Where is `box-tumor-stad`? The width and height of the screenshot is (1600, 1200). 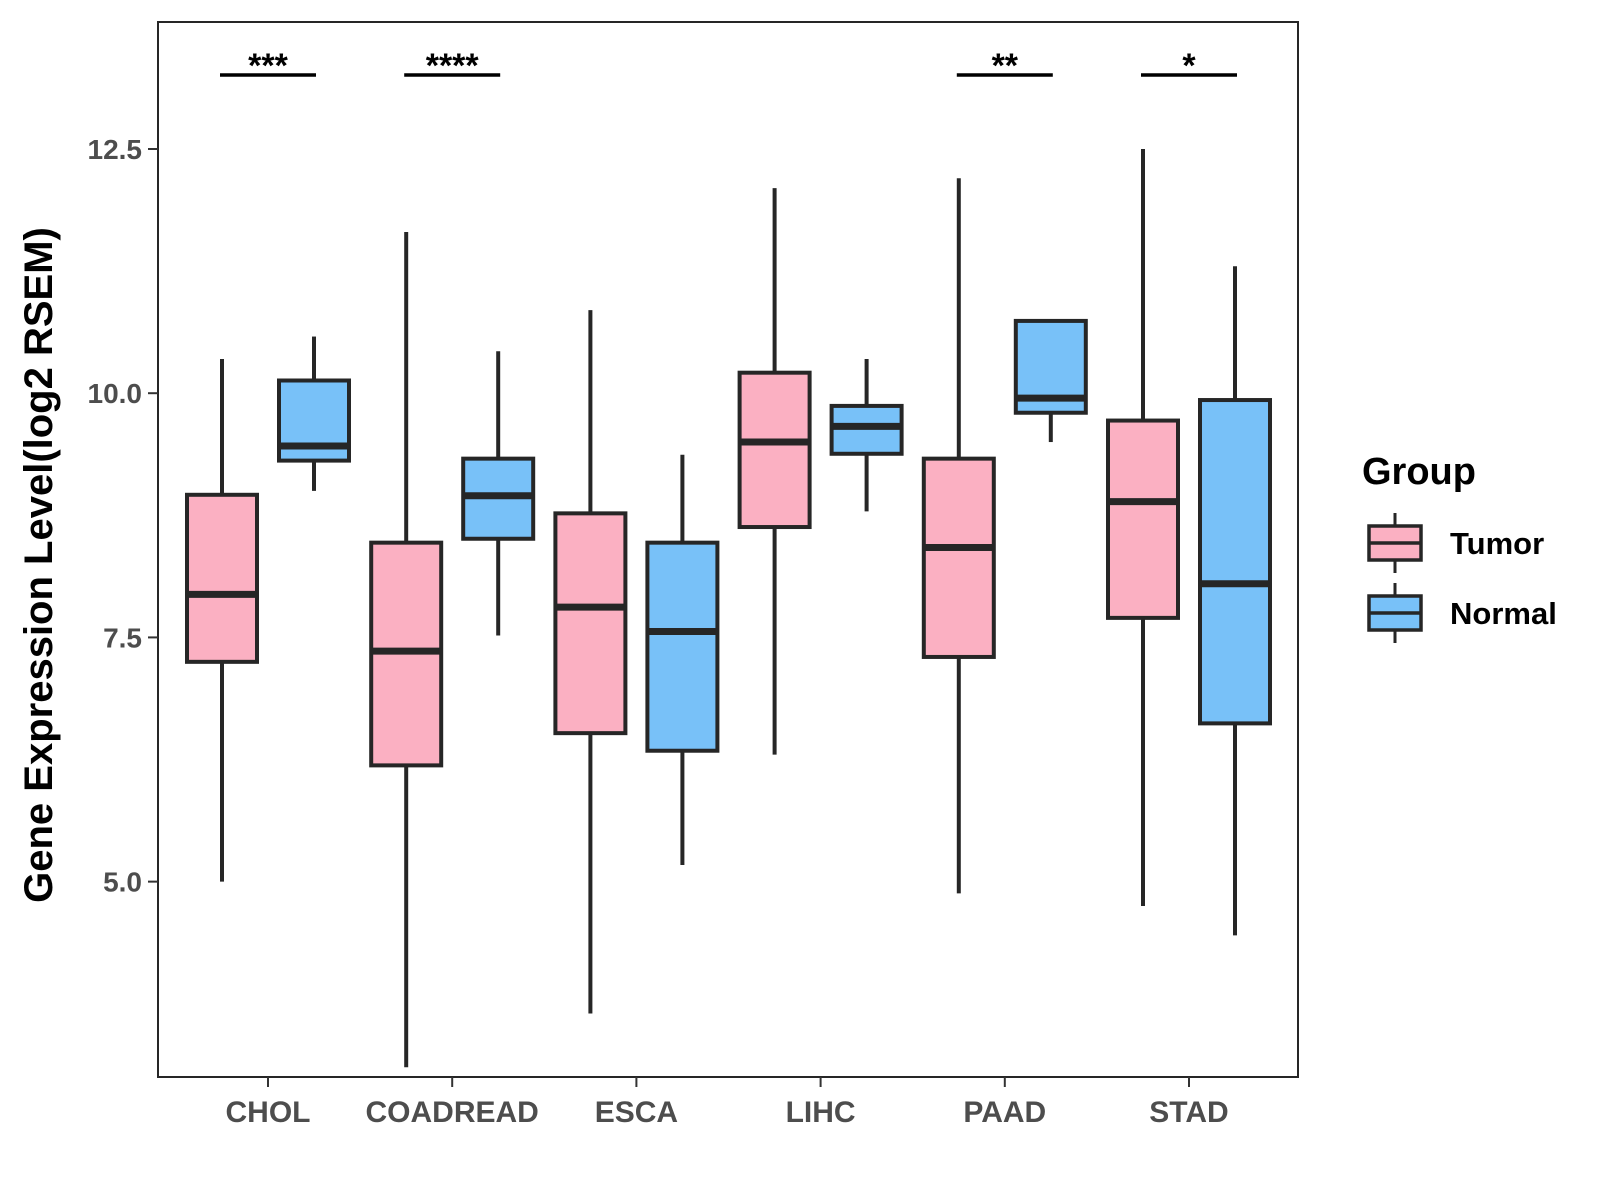
box-tumor-stad is located at coordinates (1143, 527).